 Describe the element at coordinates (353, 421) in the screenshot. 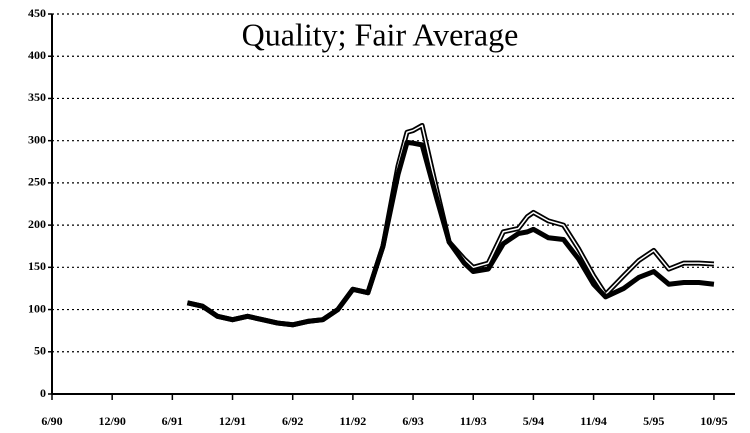

I see `x-tick-label: 11/92` at that location.